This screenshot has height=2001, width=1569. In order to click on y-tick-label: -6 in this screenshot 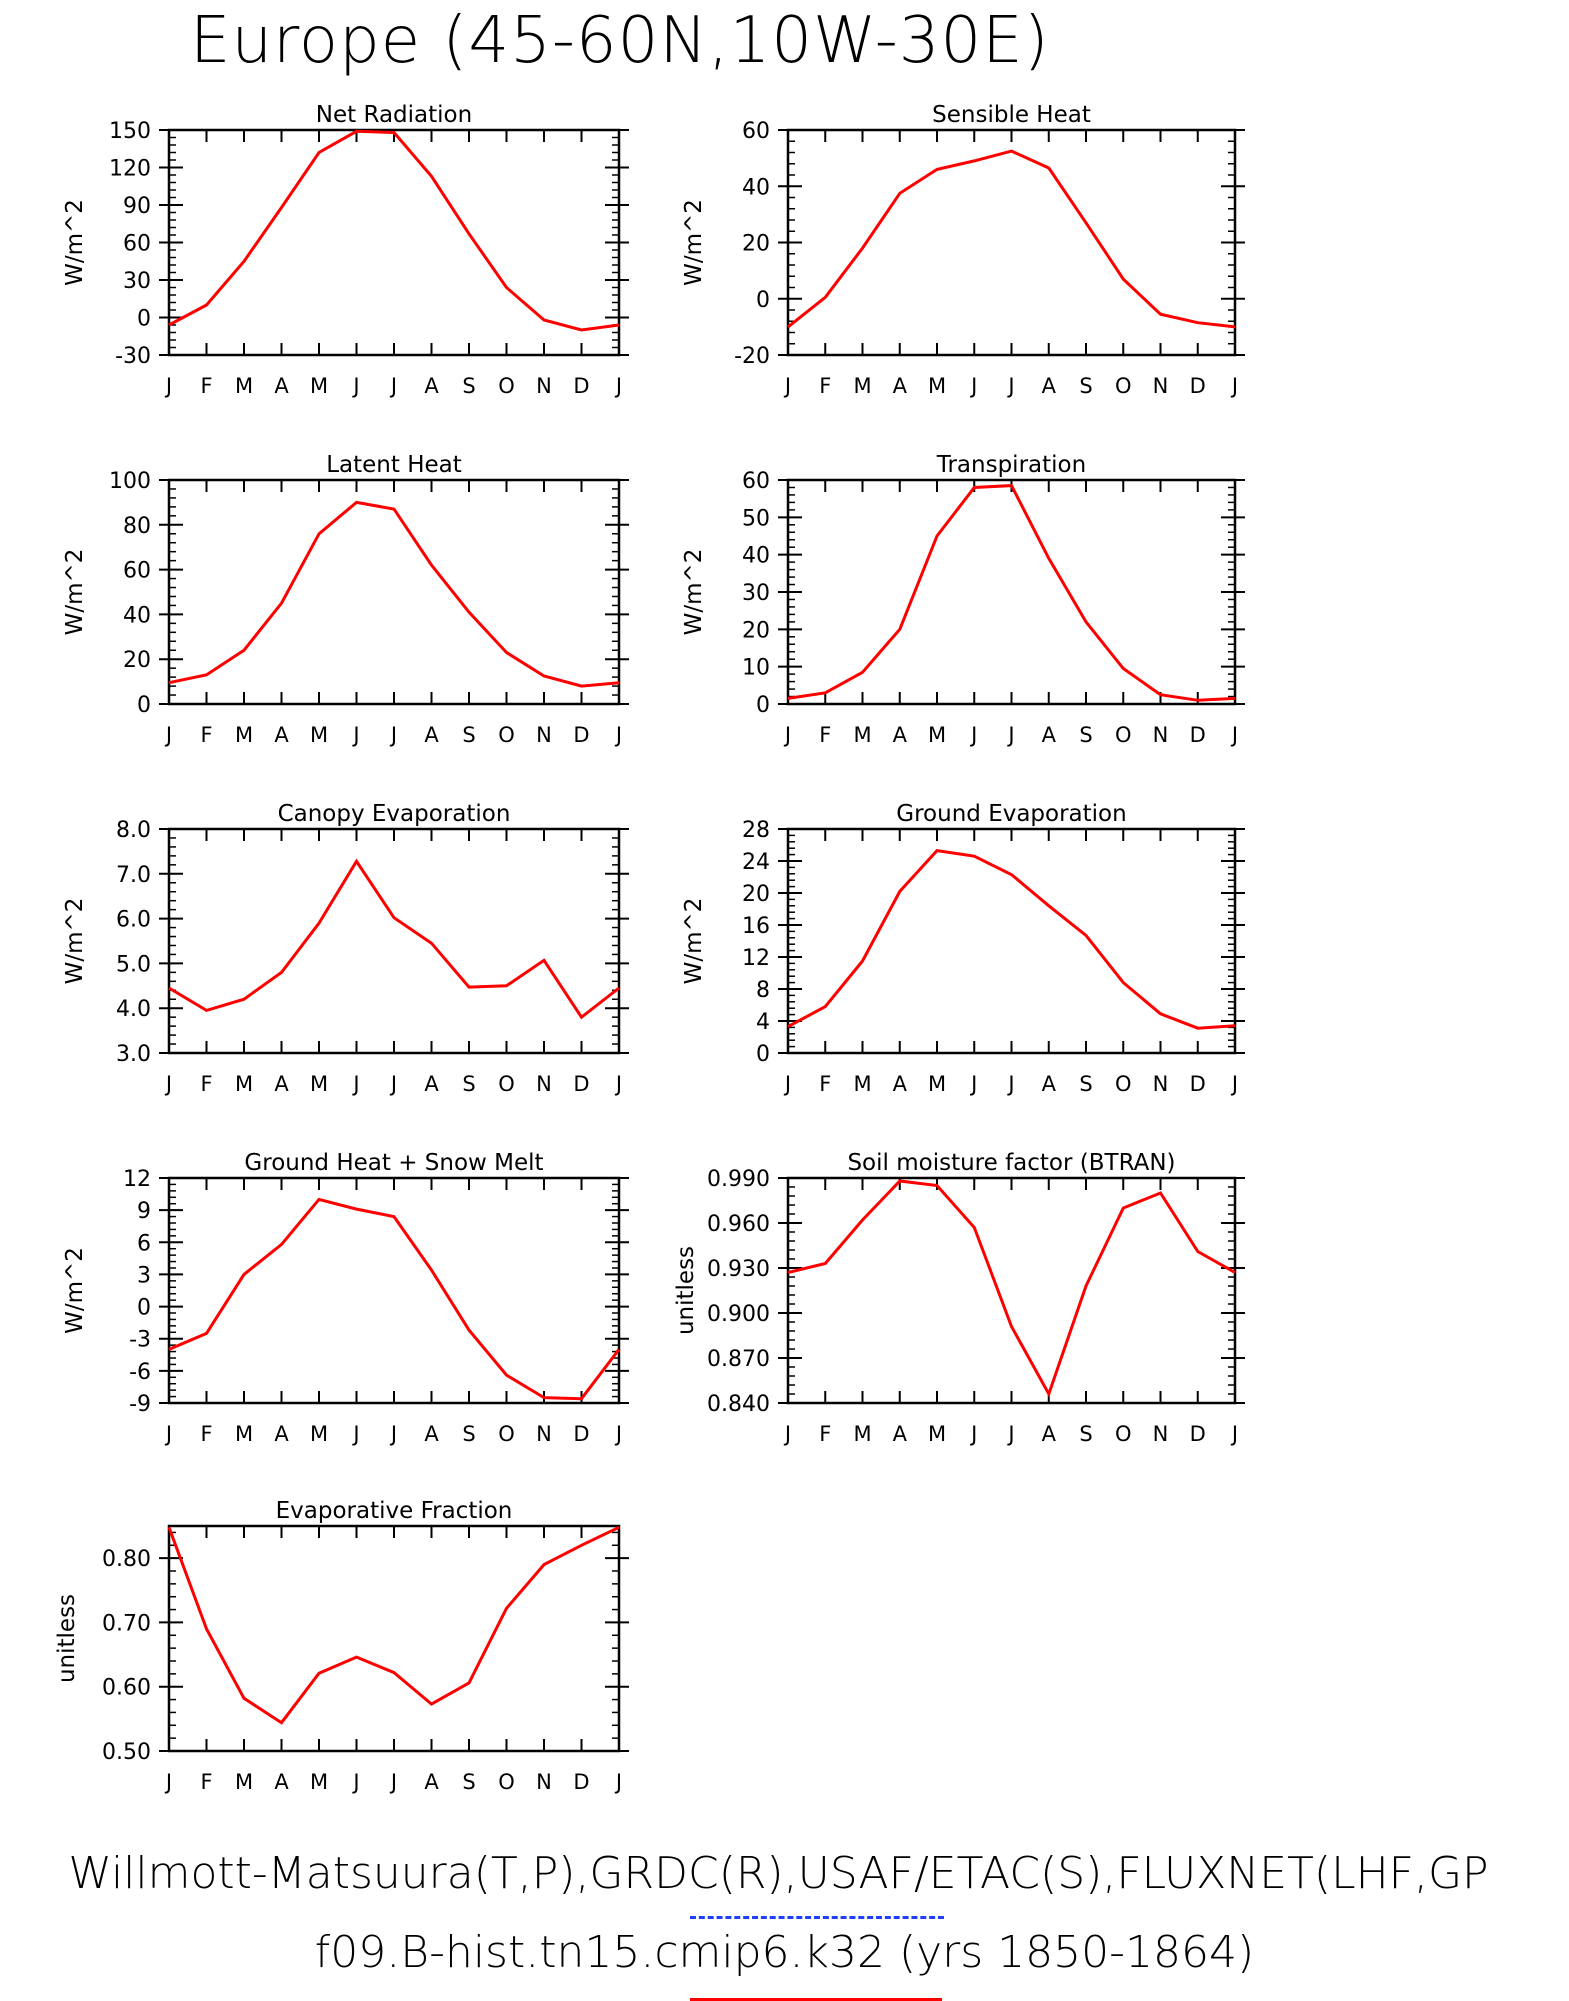, I will do `click(140, 1372)`.